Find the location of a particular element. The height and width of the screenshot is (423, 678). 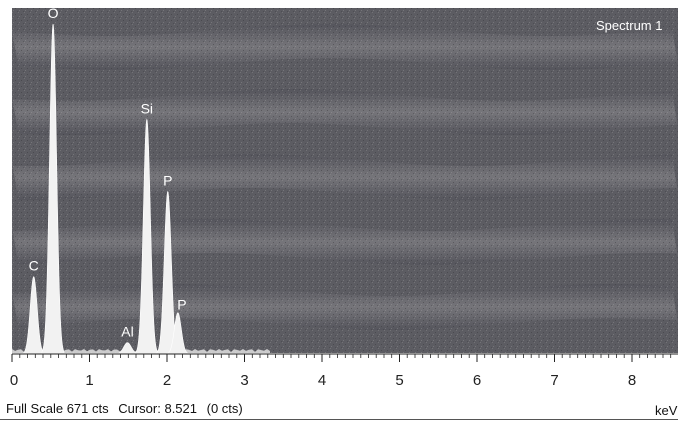

peak-label-si-3: Si is located at coordinates (147, 108).